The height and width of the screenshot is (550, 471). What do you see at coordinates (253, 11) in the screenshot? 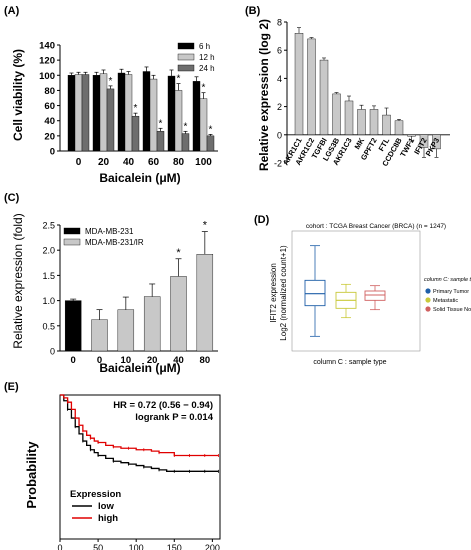
I see `panel-label-b: (B)` at bounding box center [253, 11].